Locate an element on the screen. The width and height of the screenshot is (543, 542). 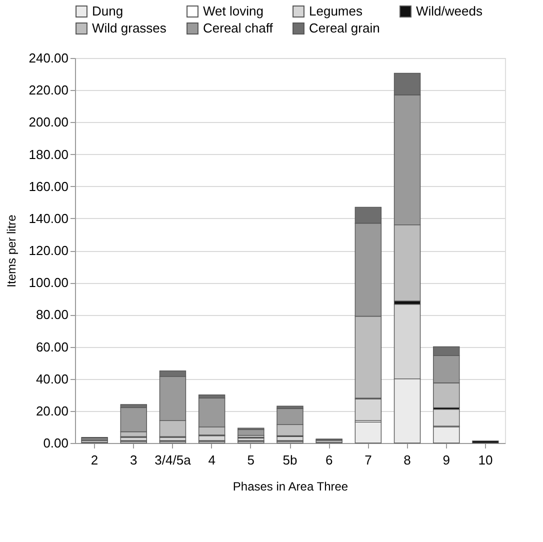
x-tick-label: 7 is located at coordinates (368, 460).